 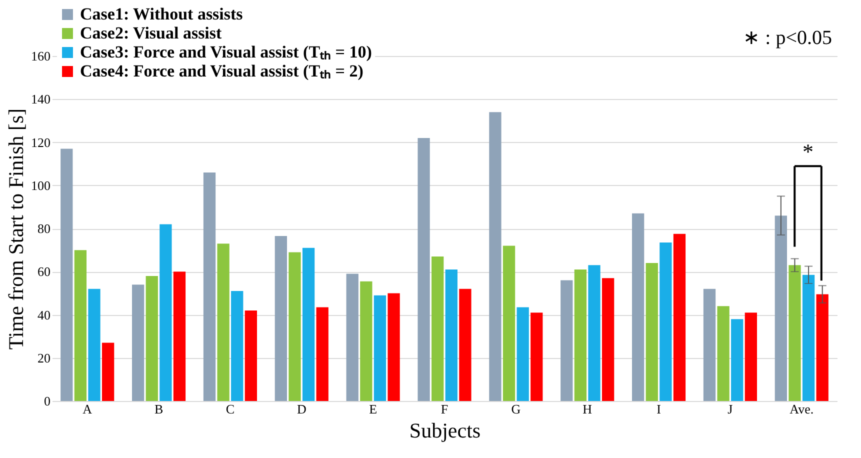 What do you see at coordinates (808, 151) in the screenshot?
I see `annotation: *` at bounding box center [808, 151].